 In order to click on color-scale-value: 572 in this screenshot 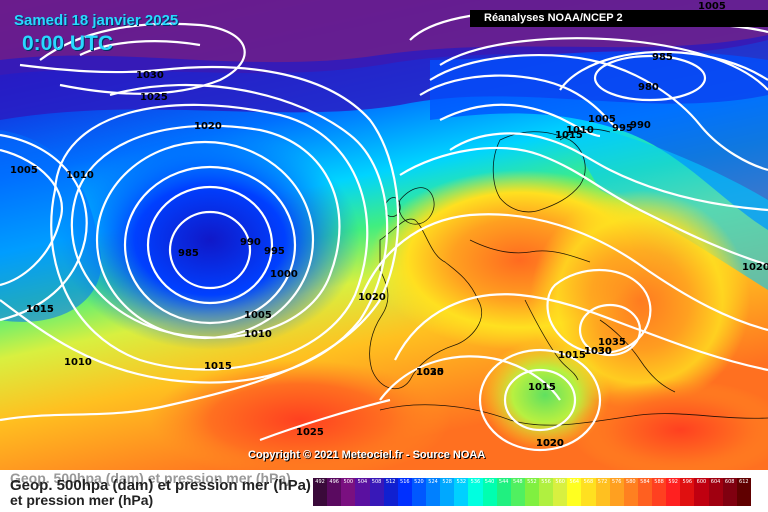, I will do `click(602, 482)`.